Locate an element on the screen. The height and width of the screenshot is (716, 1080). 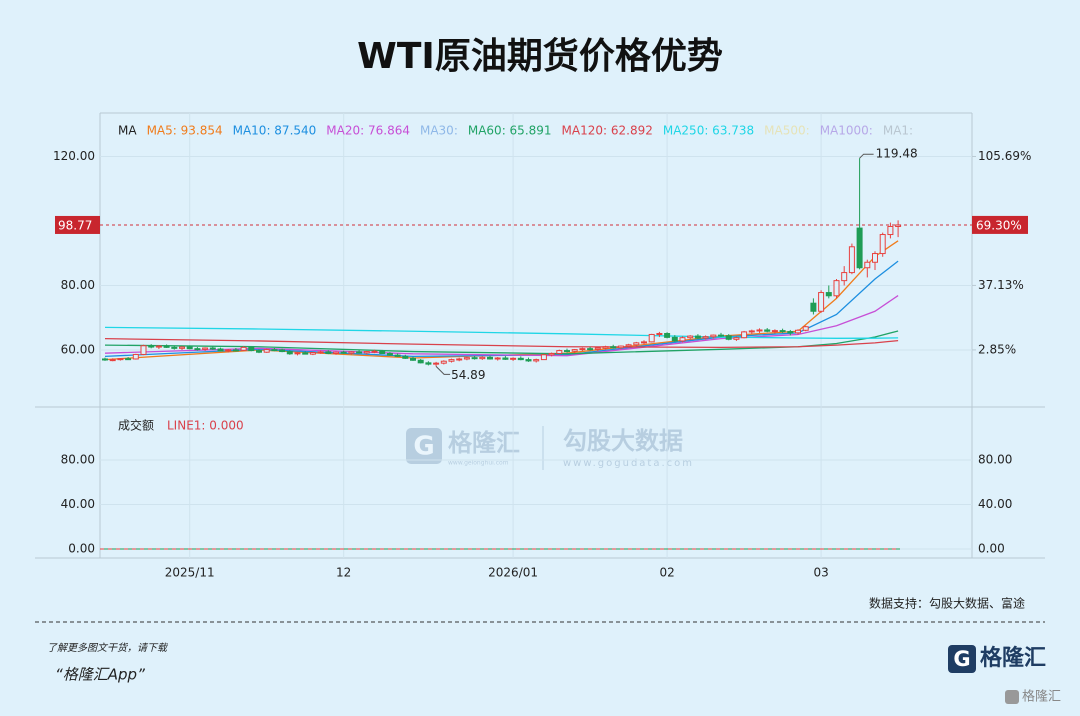
footer-line1: 了解更多图文干货，请下载 is located at coordinates (108, 648).